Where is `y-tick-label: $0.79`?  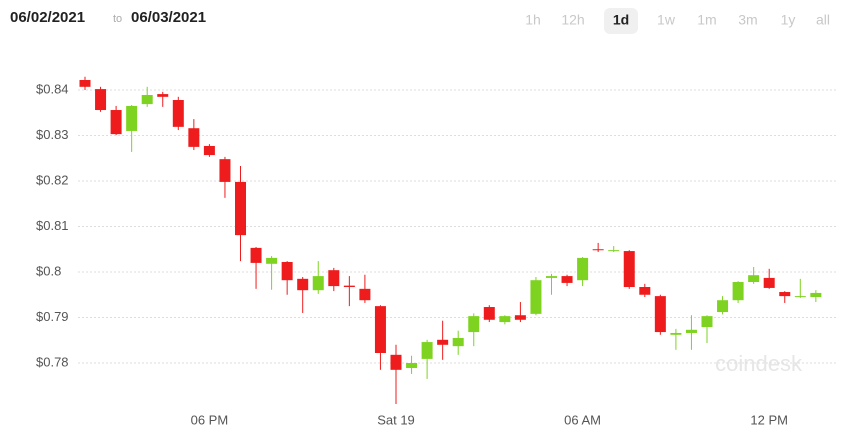
y-tick-label: $0.79 is located at coordinates (52, 316).